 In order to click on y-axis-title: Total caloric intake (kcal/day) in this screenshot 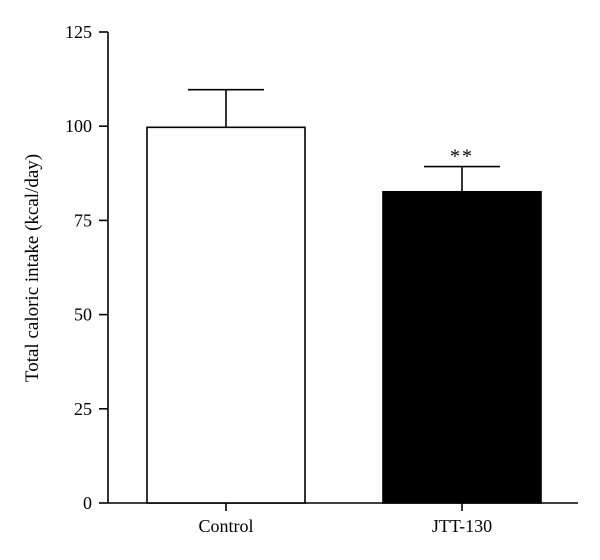, I will do `click(32, 268)`.